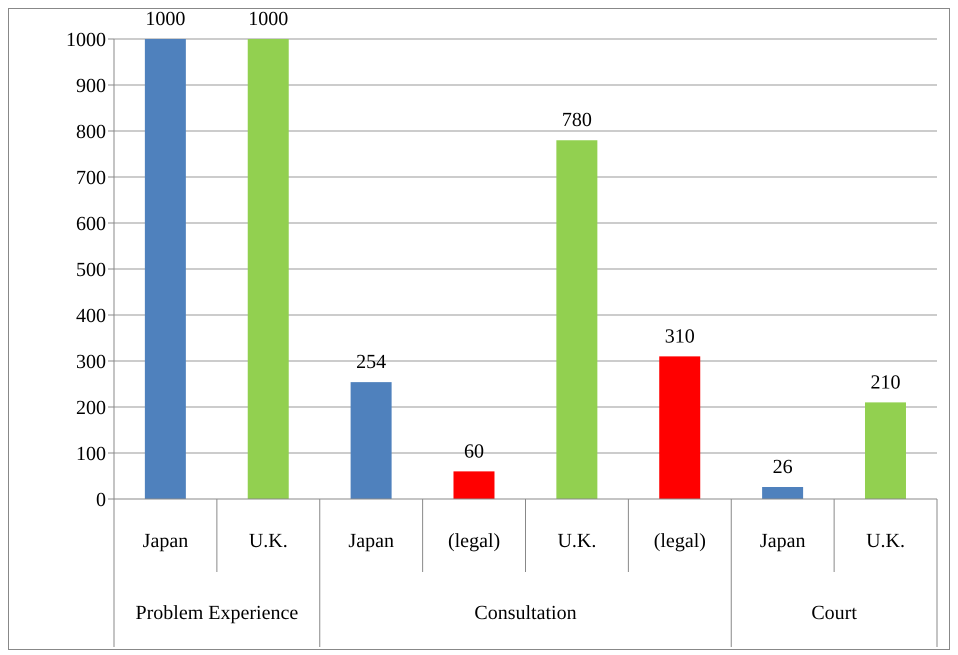 Image resolution: width=958 pixels, height=655 pixels. What do you see at coordinates (885, 382) in the screenshot?
I see `data-label: 210` at bounding box center [885, 382].